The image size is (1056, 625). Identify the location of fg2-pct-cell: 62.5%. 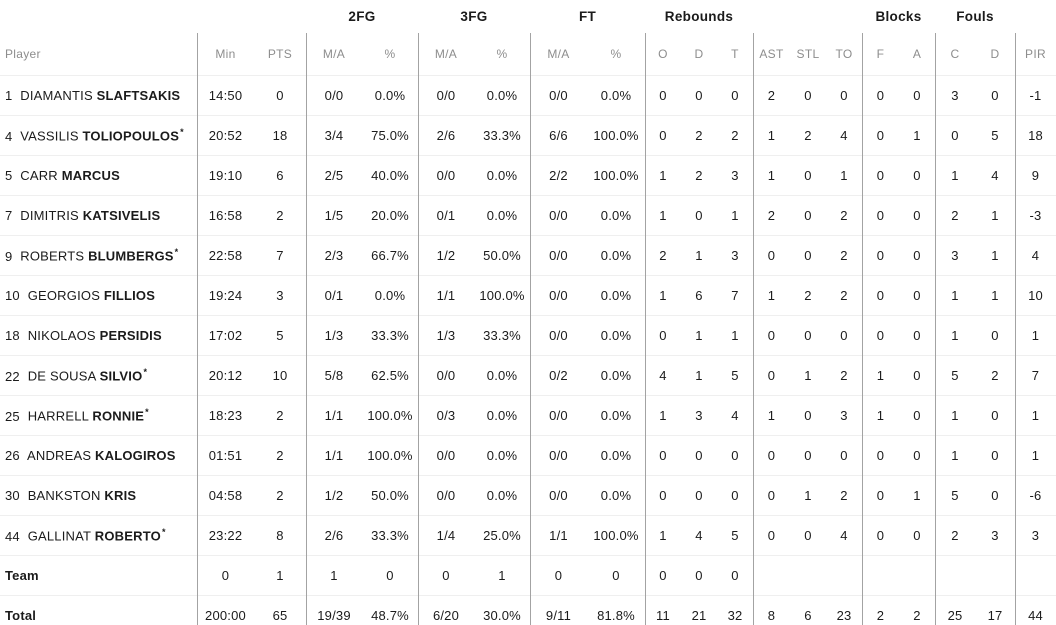
(390, 375).